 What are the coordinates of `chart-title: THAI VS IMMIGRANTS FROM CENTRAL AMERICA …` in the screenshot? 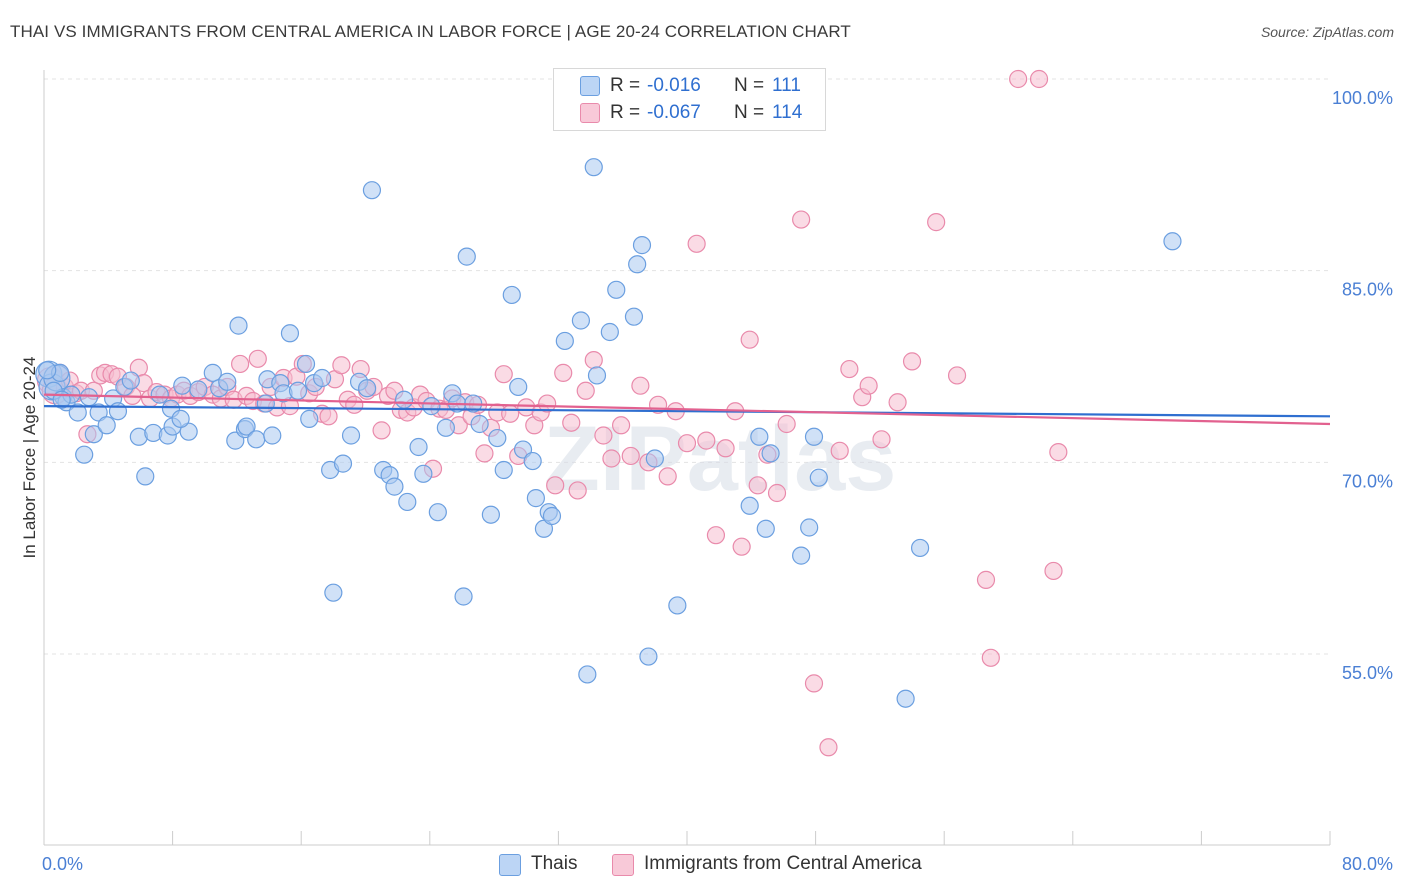 It's located at (430, 31).